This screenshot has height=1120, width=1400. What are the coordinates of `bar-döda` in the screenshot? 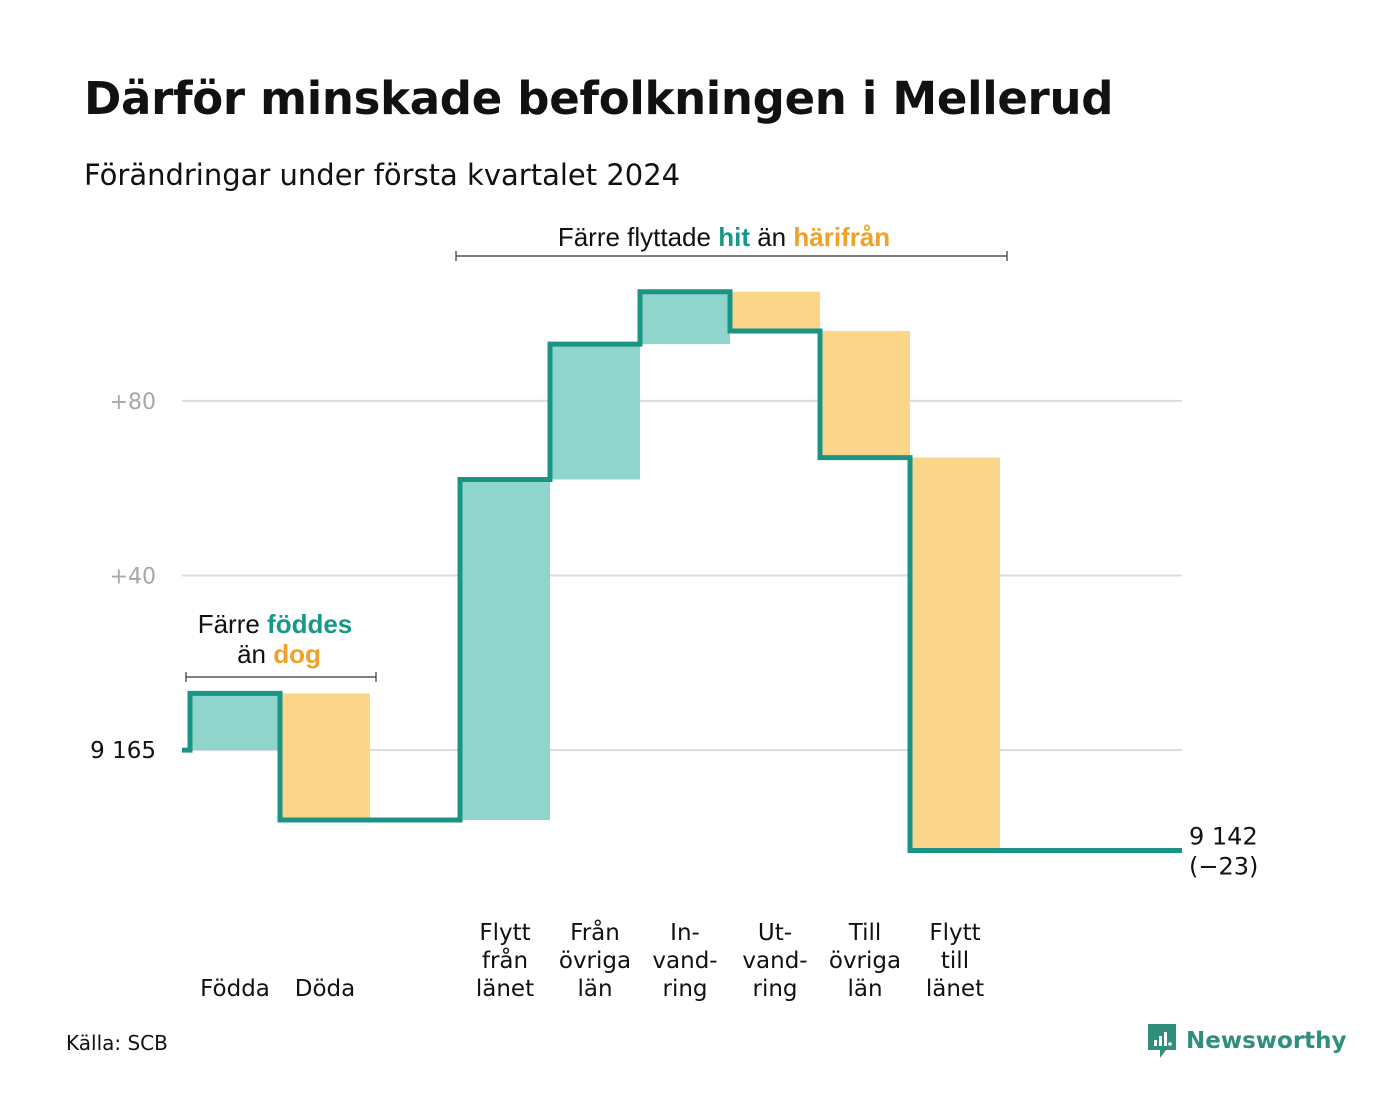 It's located at (325, 756).